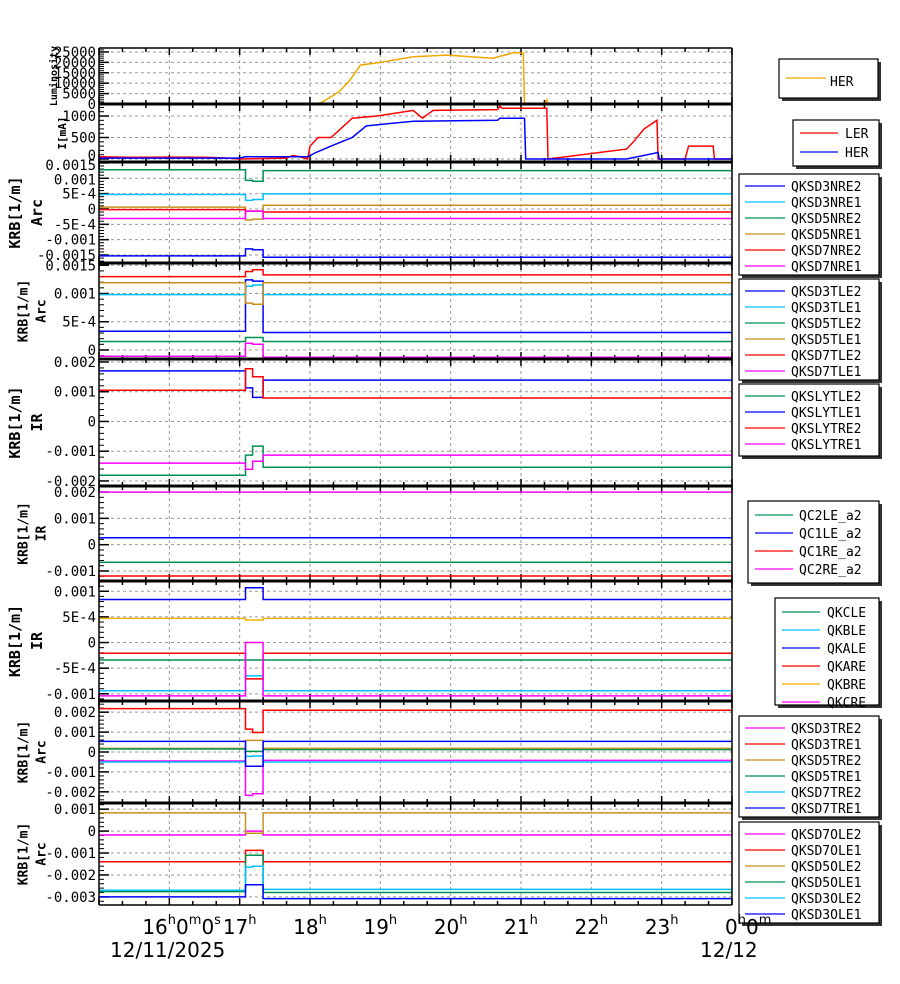 The height and width of the screenshot is (984, 900). Describe the element at coordinates (181, 926) in the screenshot. I see `x-tick-label: 16h0m0s` at that location.